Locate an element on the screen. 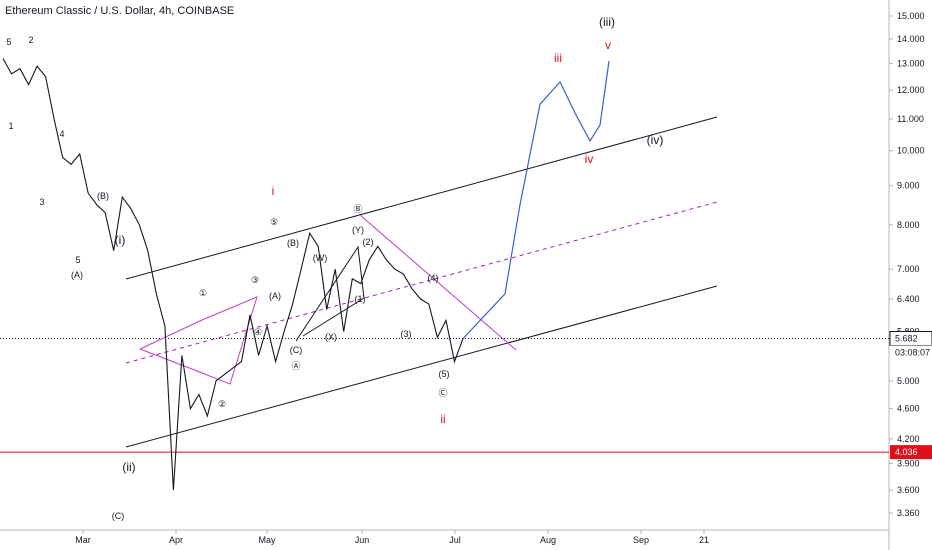 The image size is (932, 550). descending-trendline is located at coordinates (438, 282).